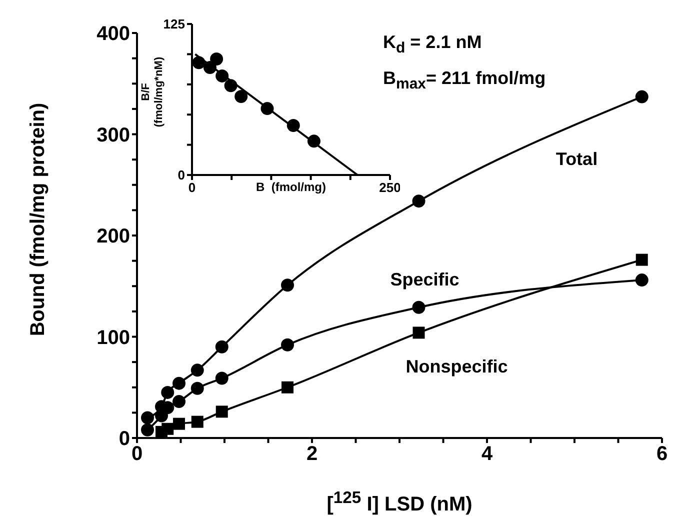  Describe the element at coordinates (432, 44) in the screenshot. I see `annotation: K$_{d}$ = 2.1 nM` at that location.